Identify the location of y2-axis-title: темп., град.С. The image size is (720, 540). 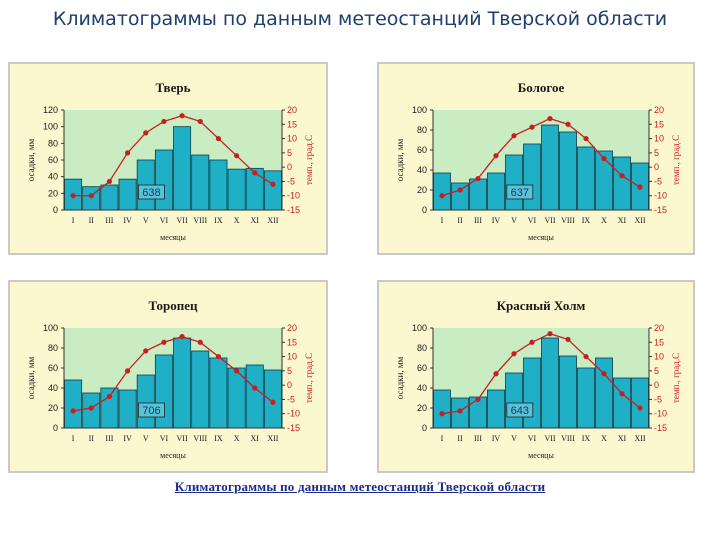
(676, 378).